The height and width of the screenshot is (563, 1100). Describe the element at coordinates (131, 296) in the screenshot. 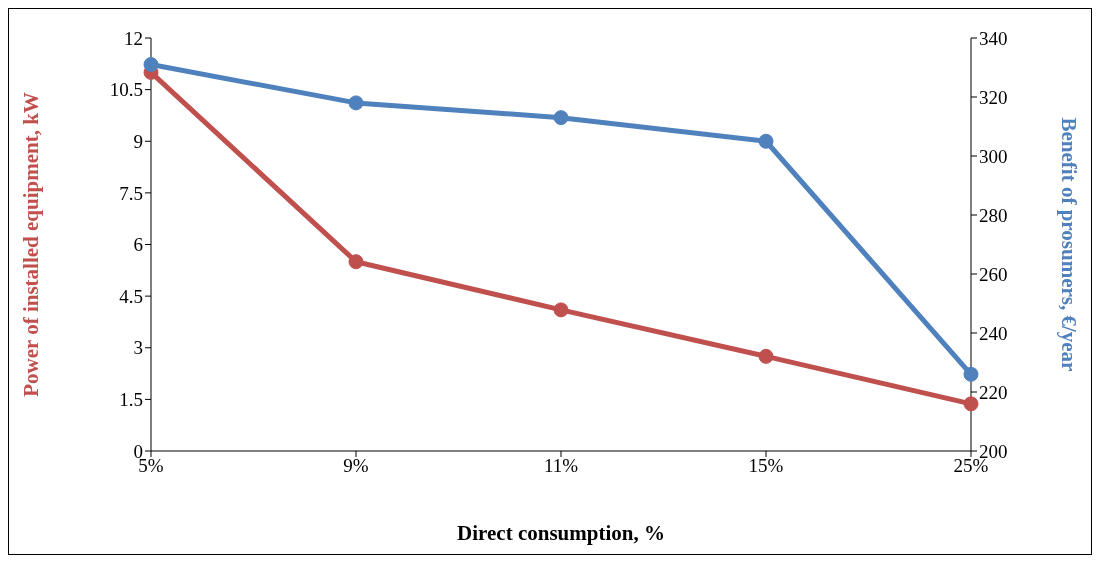

I see `y-tick-label: 4.5` at that location.